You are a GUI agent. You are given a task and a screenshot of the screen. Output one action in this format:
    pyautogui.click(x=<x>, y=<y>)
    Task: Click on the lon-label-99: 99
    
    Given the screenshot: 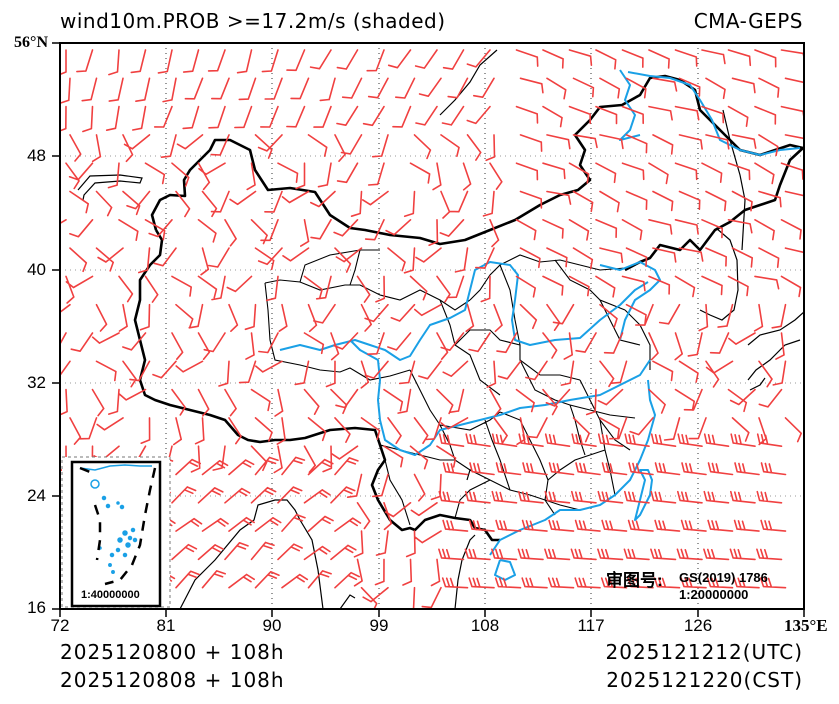 What is the action you would take?
    pyautogui.click(x=379, y=625)
    